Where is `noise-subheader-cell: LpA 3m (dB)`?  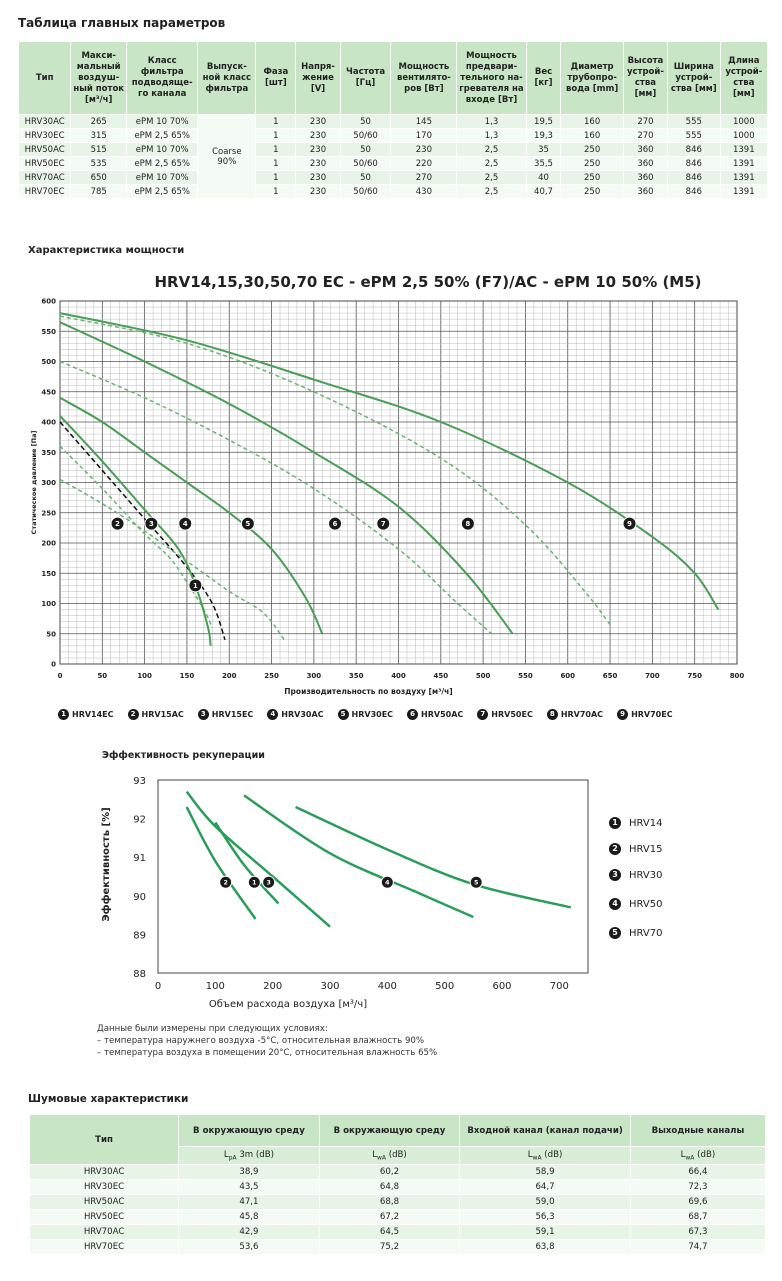 noise-subheader-cell: LpA 3m (dB) is located at coordinates (249, 1155).